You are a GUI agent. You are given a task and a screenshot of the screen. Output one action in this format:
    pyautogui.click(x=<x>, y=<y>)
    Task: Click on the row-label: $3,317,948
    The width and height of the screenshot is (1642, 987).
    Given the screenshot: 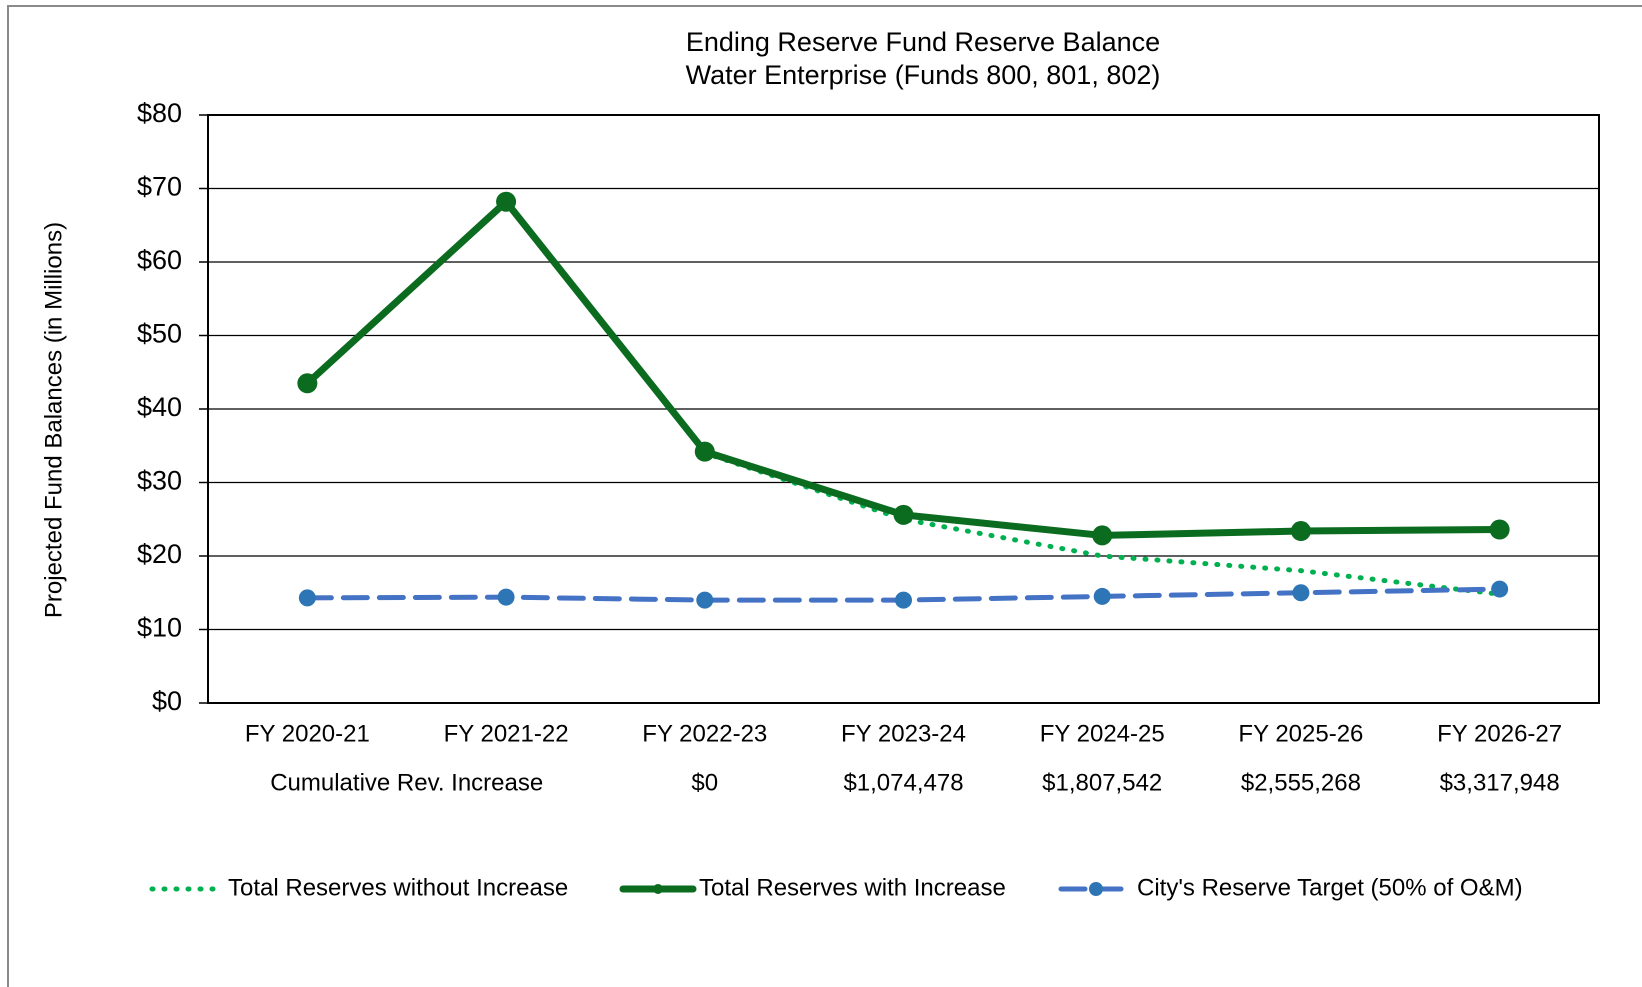 What is the action you would take?
    pyautogui.click(x=1500, y=782)
    